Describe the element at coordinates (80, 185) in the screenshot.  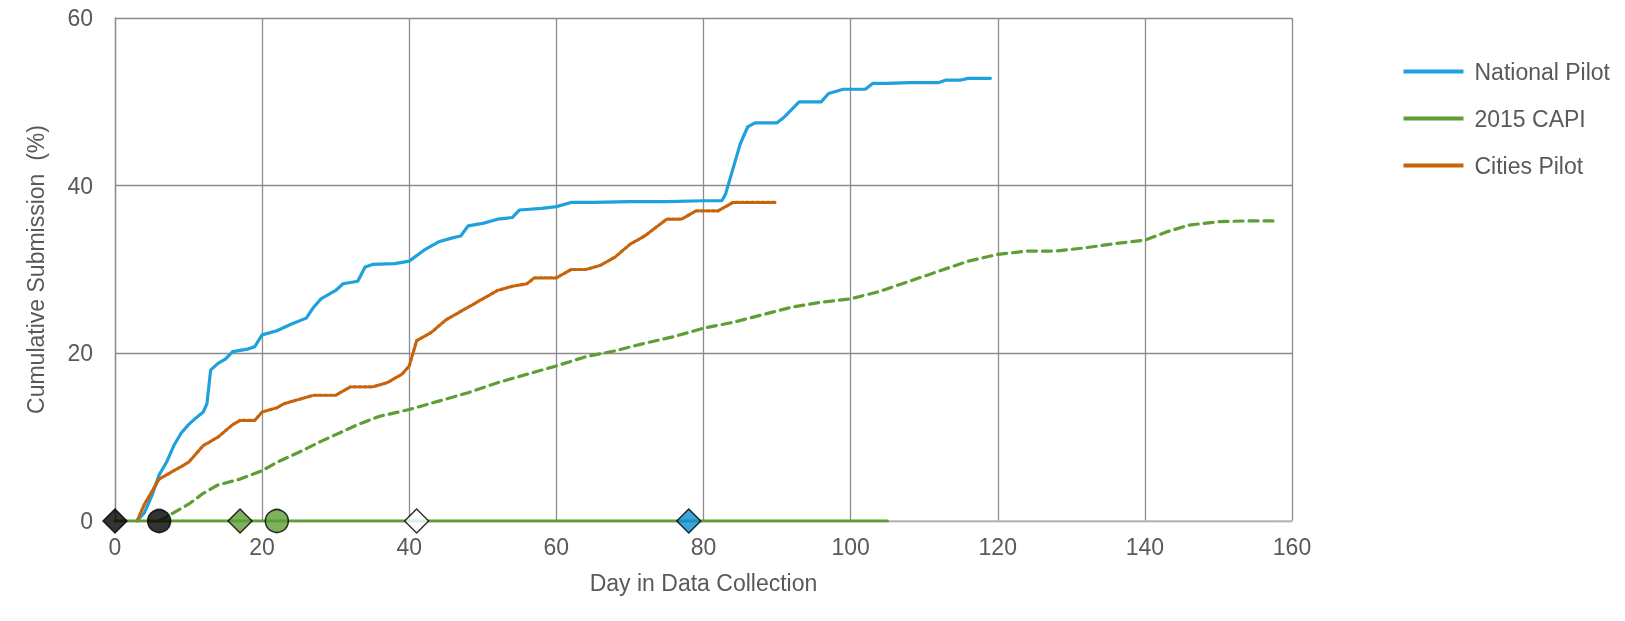
I see `y-tick-label: 40` at that location.